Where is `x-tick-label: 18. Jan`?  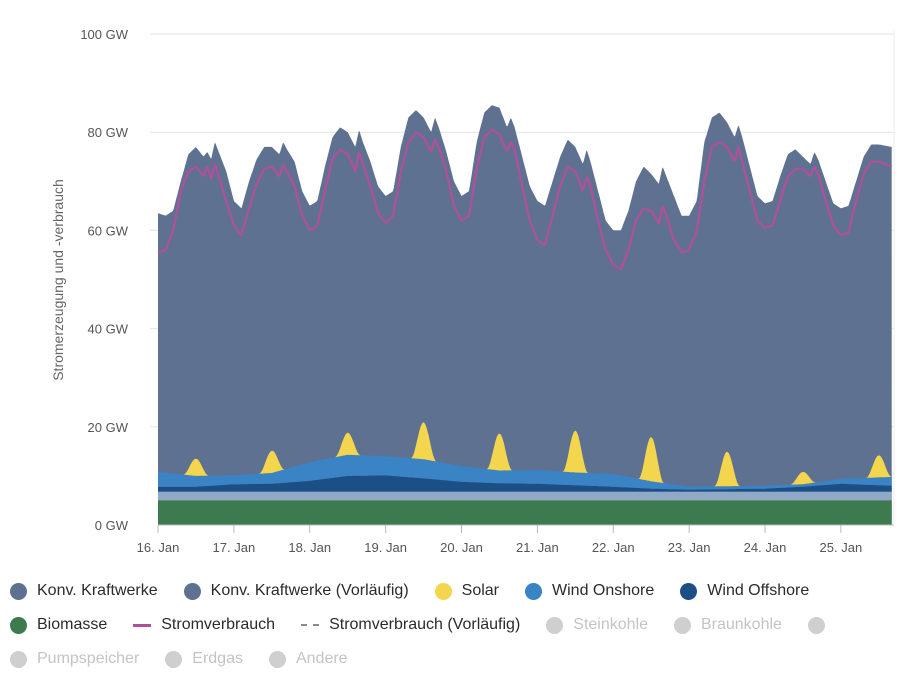 x-tick-label: 18. Jan is located at coordinates (309, 547).